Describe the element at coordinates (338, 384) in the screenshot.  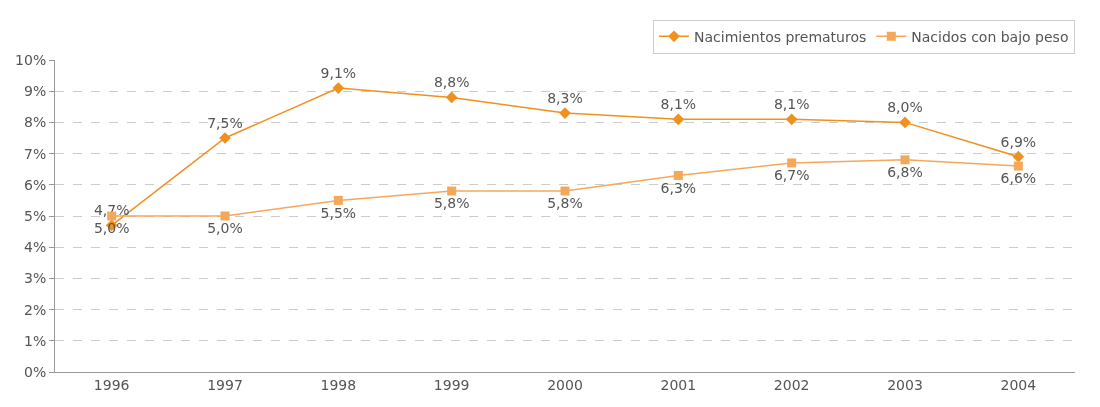
I see `x-tick-label: 1998` at that location.